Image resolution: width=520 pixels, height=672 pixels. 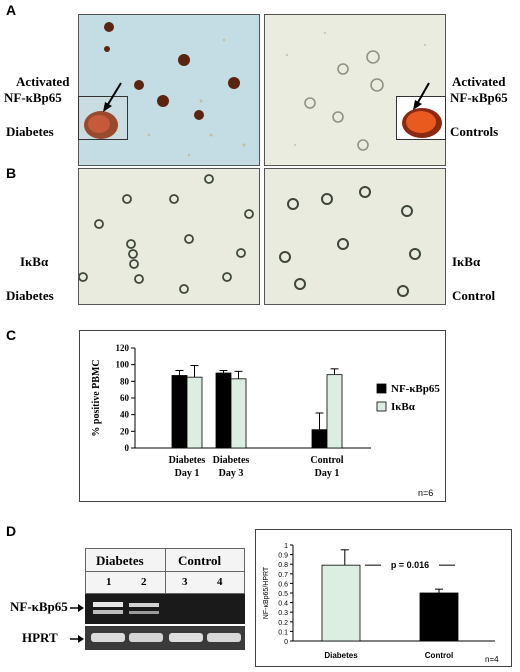 I want to click on lane-number: 3, so click(x=185, y=582).